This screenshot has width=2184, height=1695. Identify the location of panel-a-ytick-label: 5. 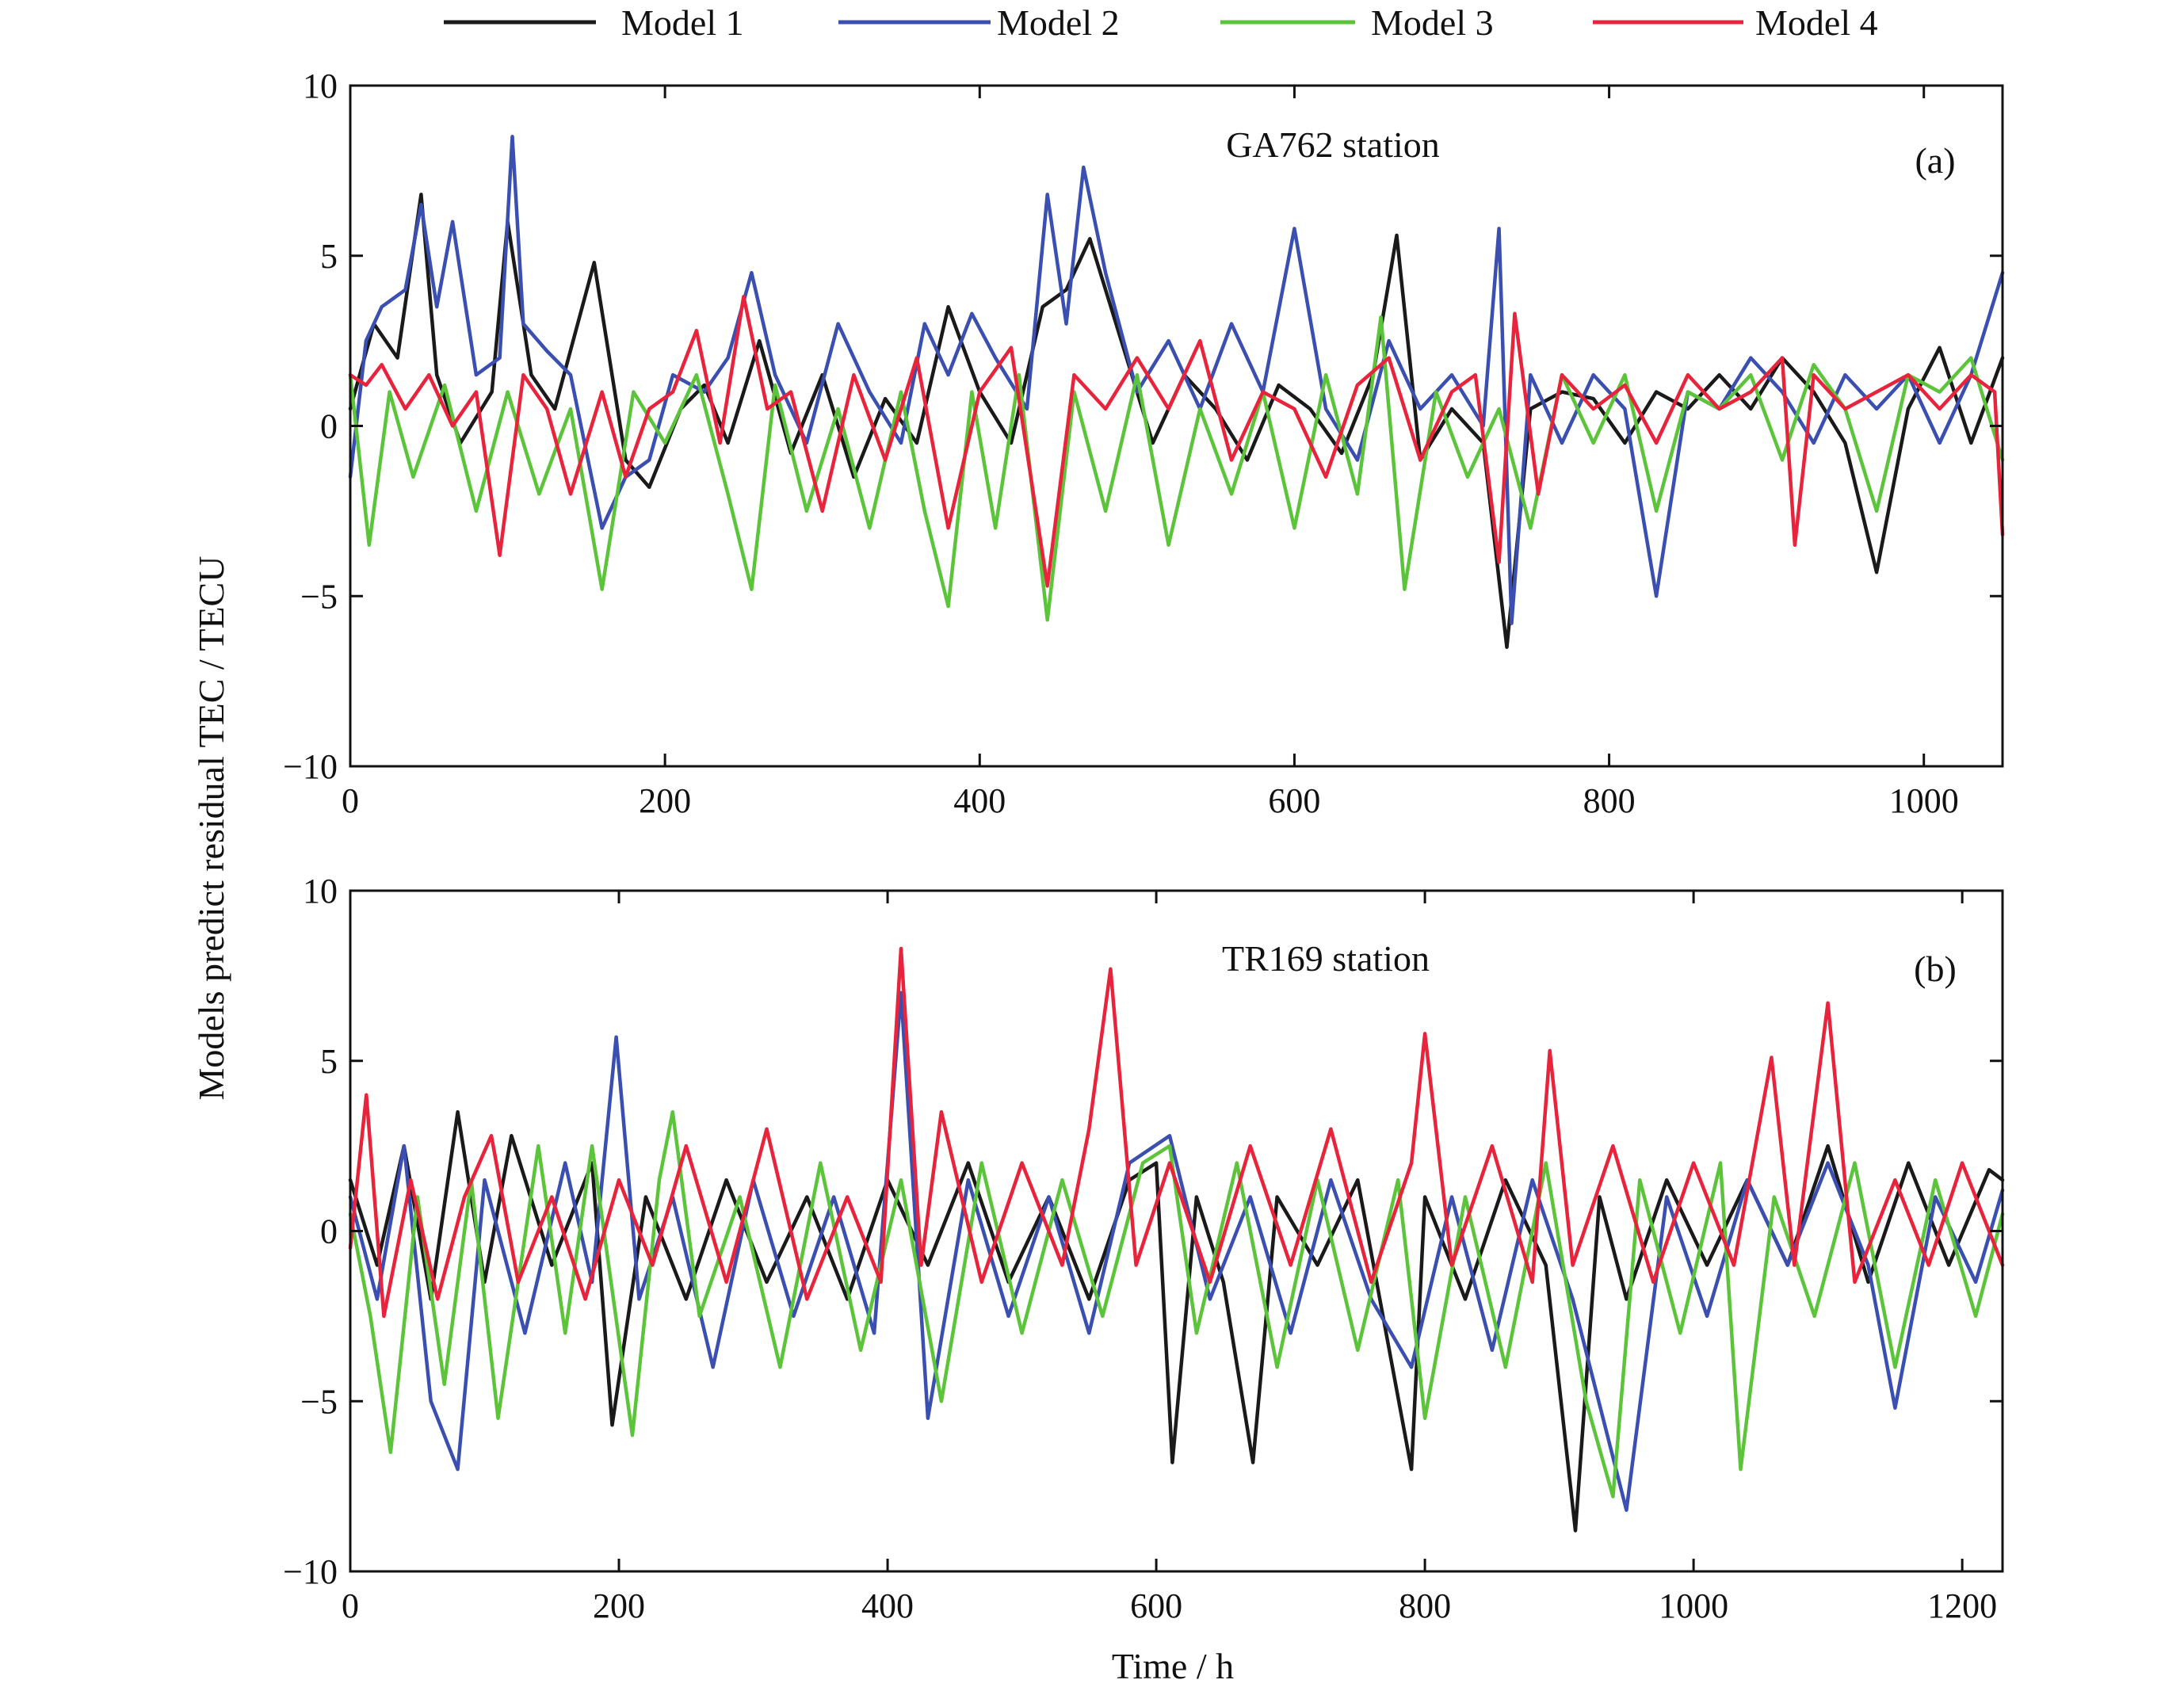
(329, 256).